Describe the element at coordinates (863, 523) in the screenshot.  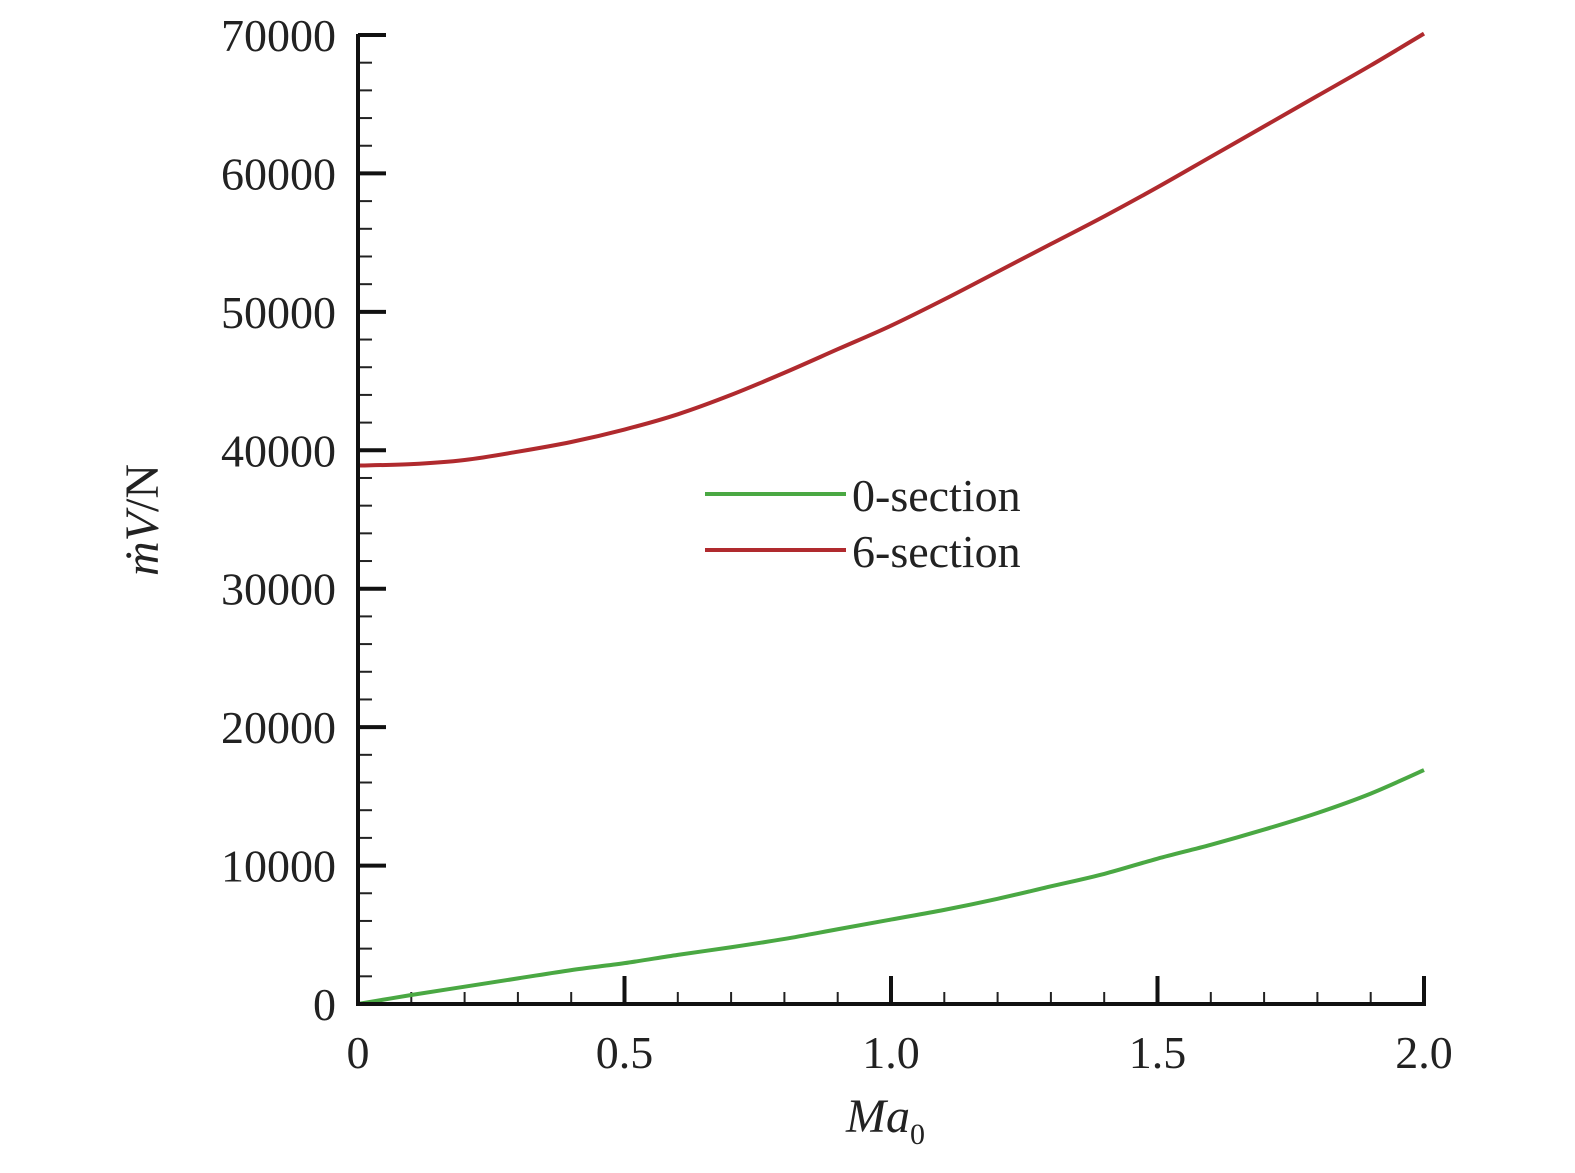
I see `legend: 0-section 6-section` at that location.